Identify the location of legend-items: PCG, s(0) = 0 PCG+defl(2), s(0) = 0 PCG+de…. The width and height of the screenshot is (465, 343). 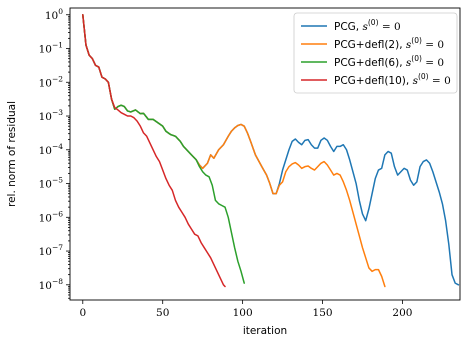
(376, 52).